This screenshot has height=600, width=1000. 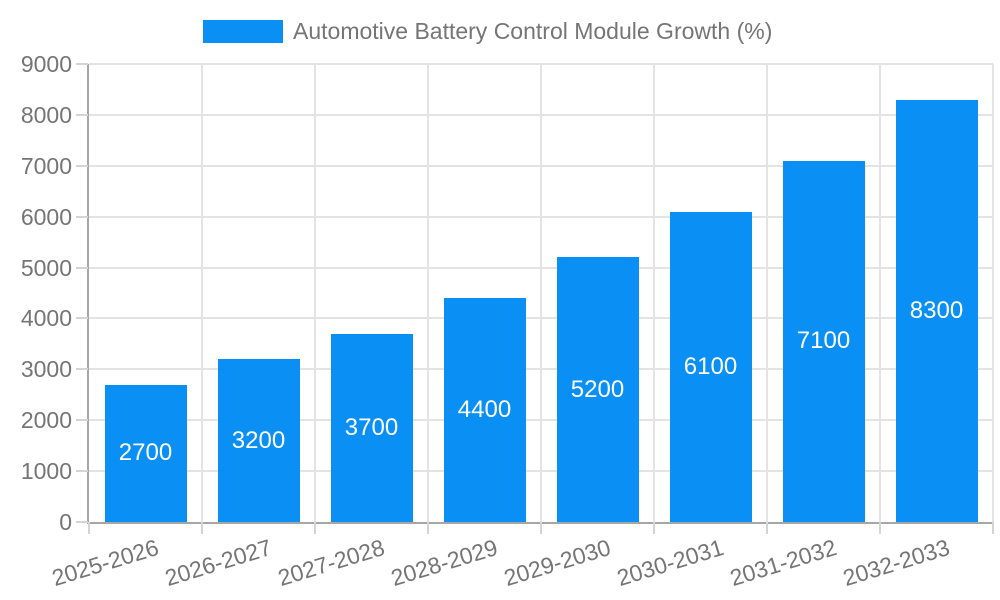 I want to click on bar-value-label: 6100, so click(x=710, y=366).